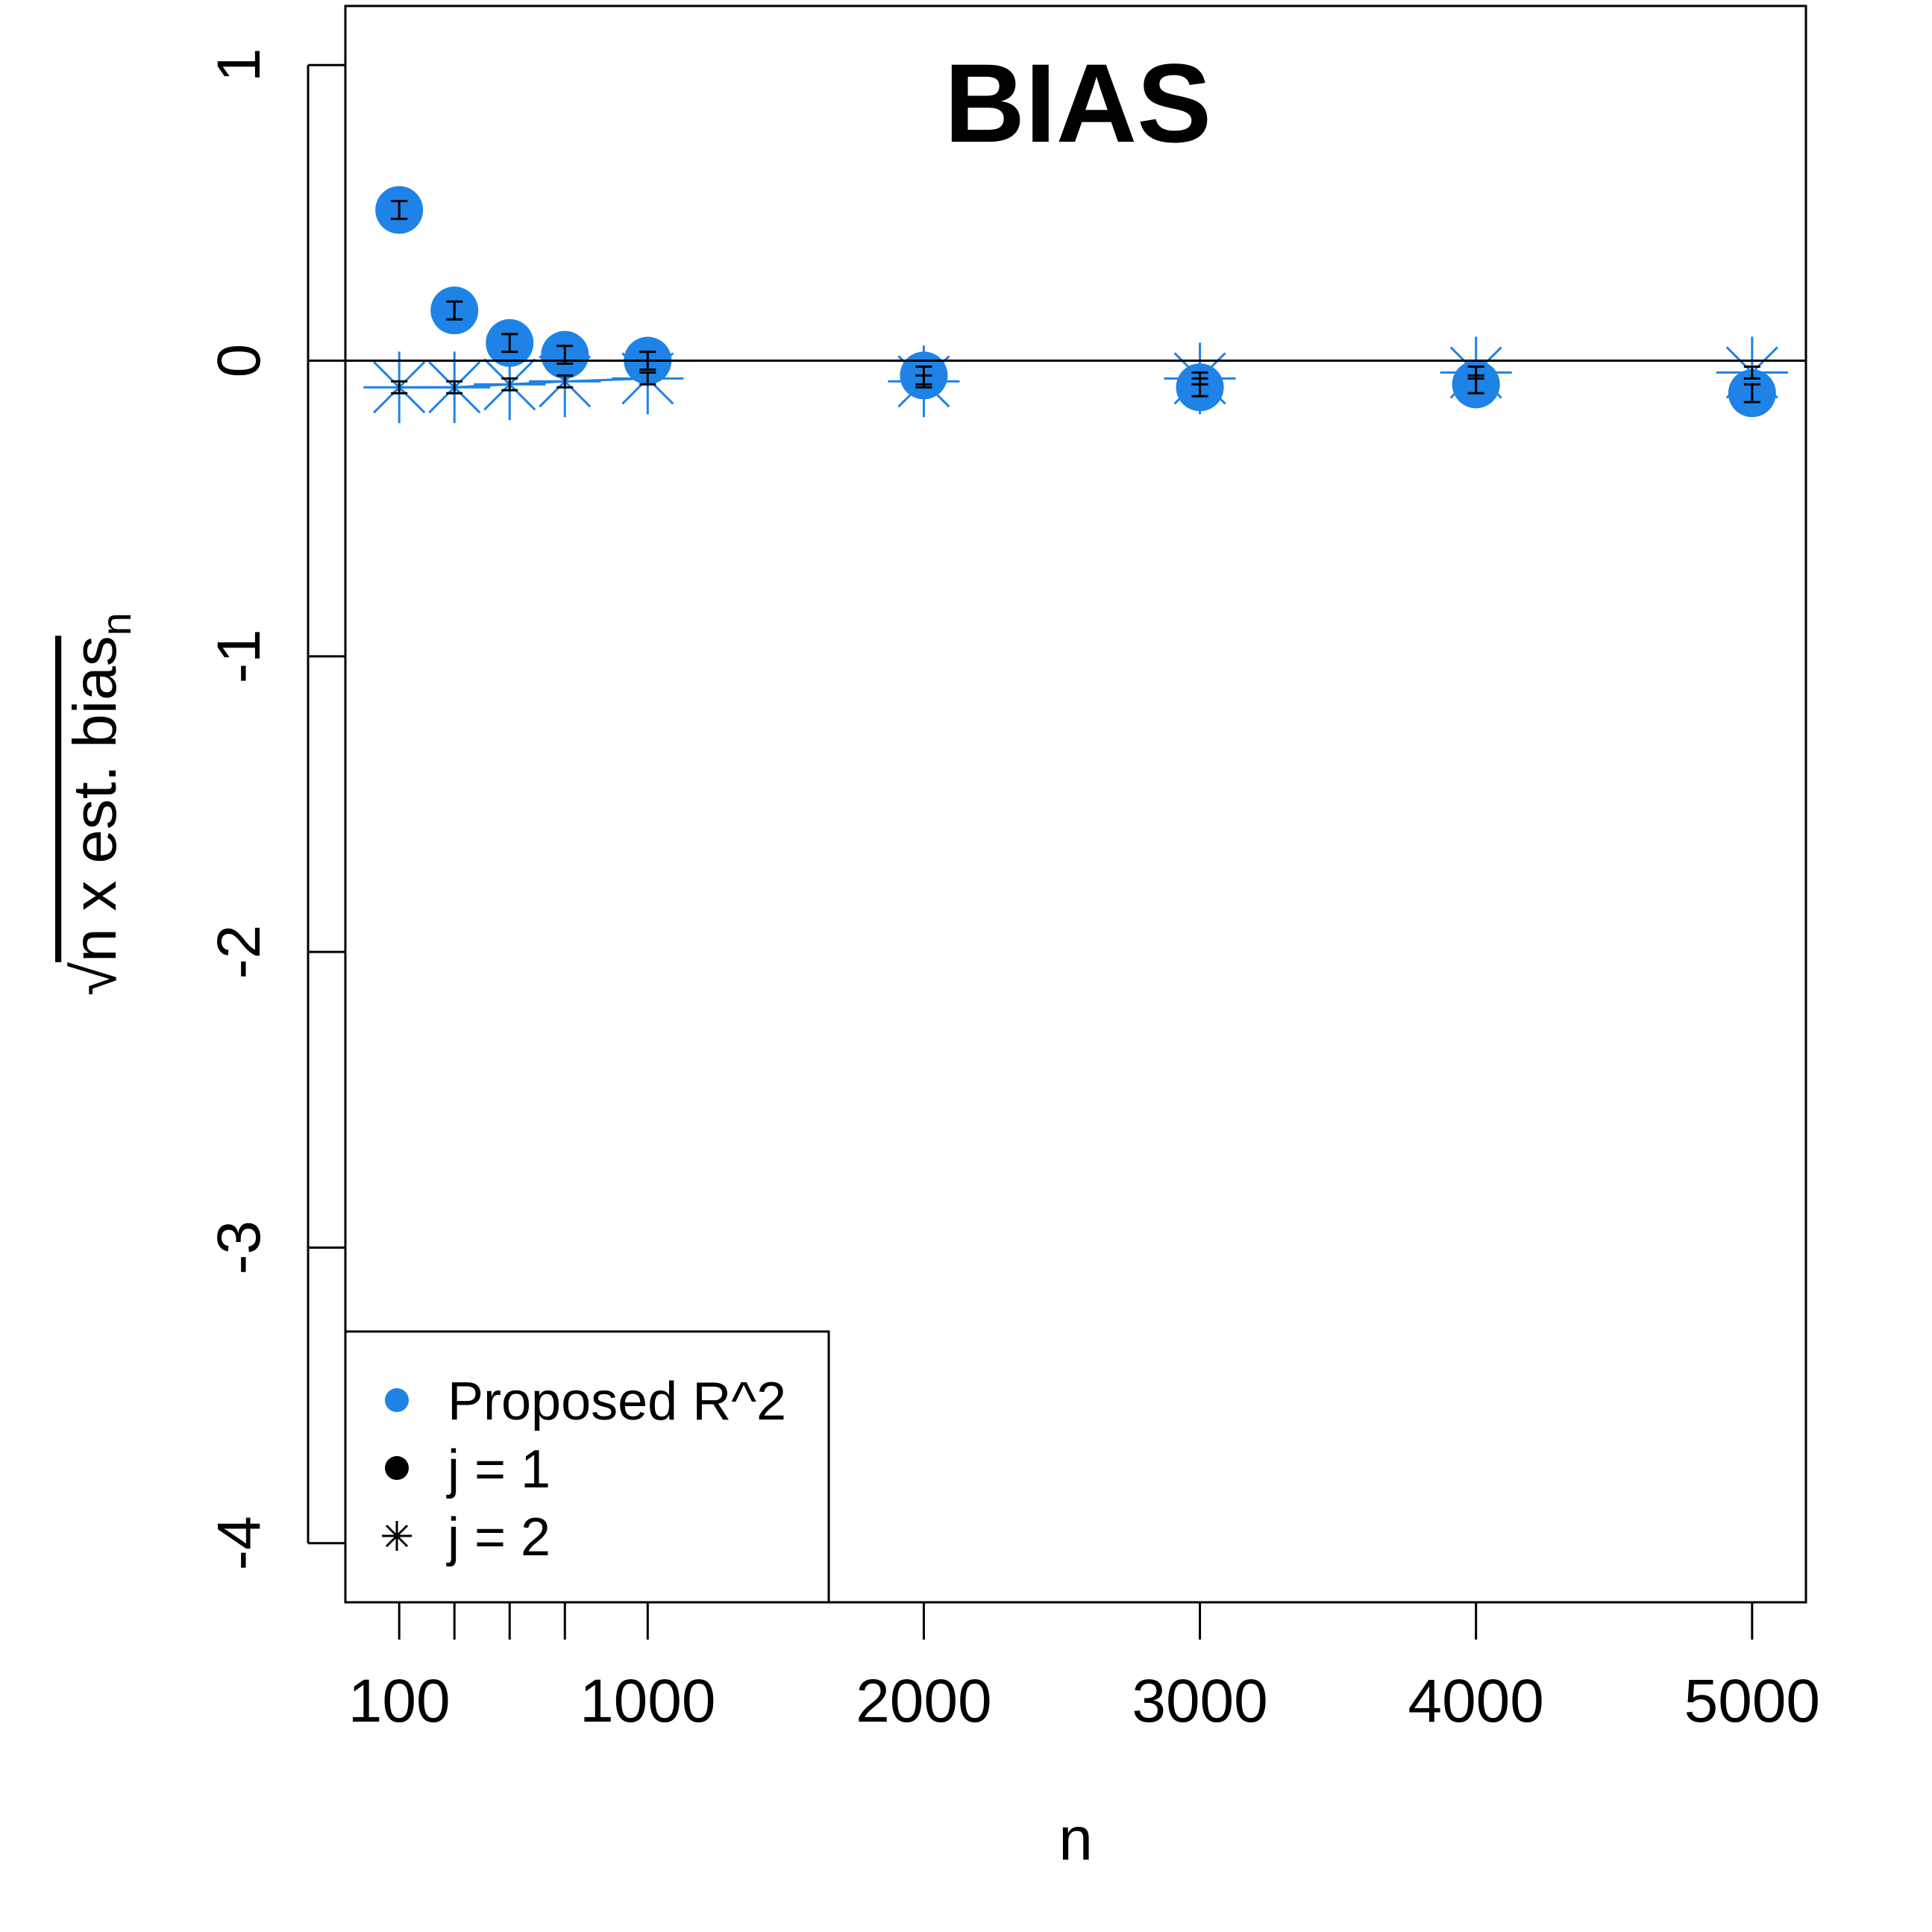 This screenshot has height=1932, width=1932. Describe the element at coordinates (399, 387) in the screenshot. I see `errorbar-j2-n100` at that location.